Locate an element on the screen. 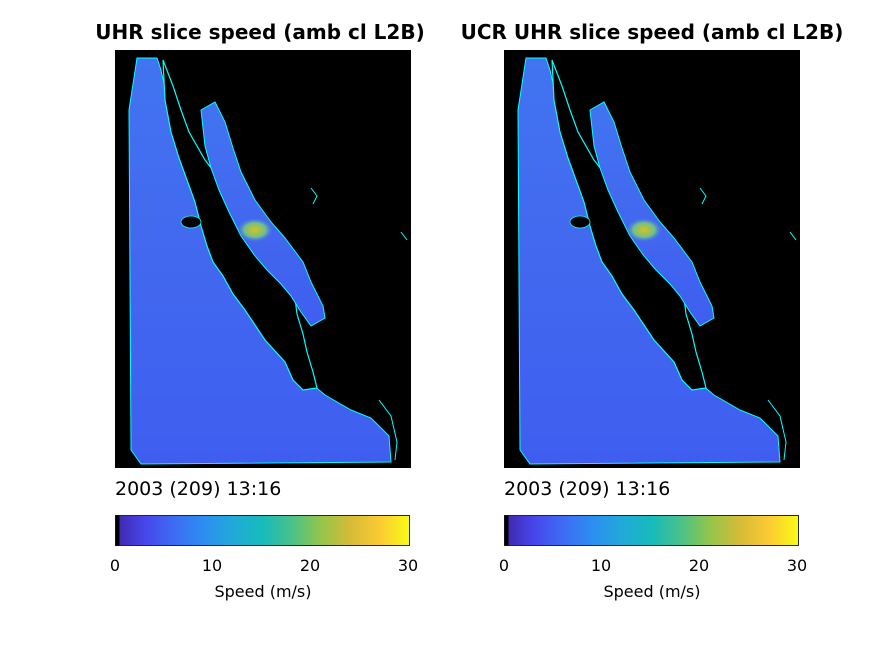  panel-title: UHR slice speed (amb cl L2B) is located at coordinates (260, 32).